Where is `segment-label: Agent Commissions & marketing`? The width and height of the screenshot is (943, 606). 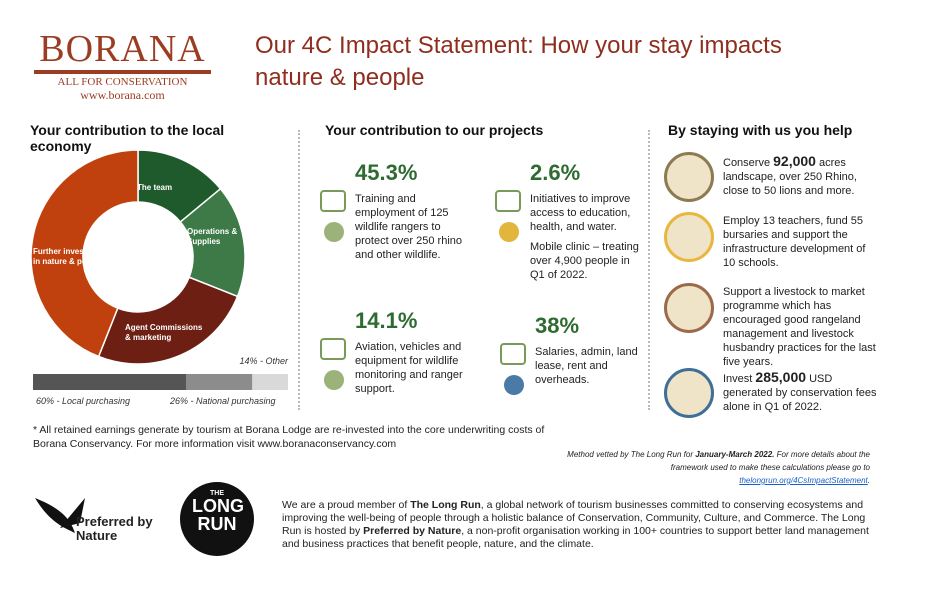
segment-label: Agent Commissions & marketing is located at coordinates (164, 332).